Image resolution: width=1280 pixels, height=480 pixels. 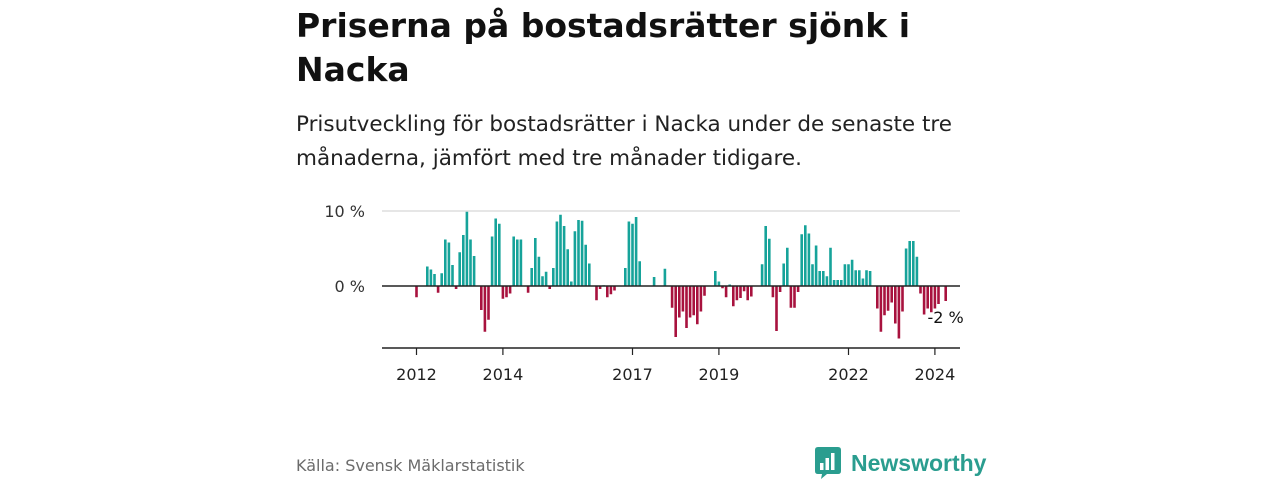 I want to click on brand-logo: Newsworthy, so click(x=900, y=463).